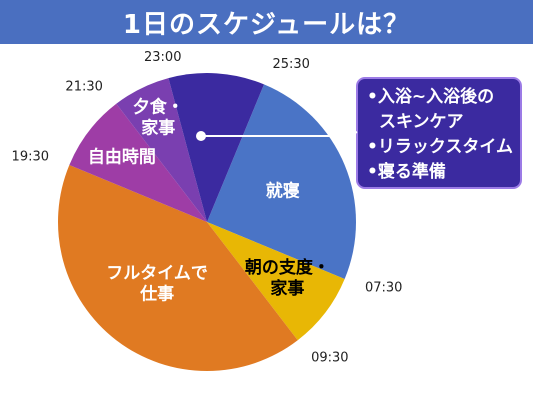 The image size is (533, 400). I want to click on annotation-text: •入浴~入浴後のスキンケア•リラックスタイム•寝る準備, so click(440, 134).